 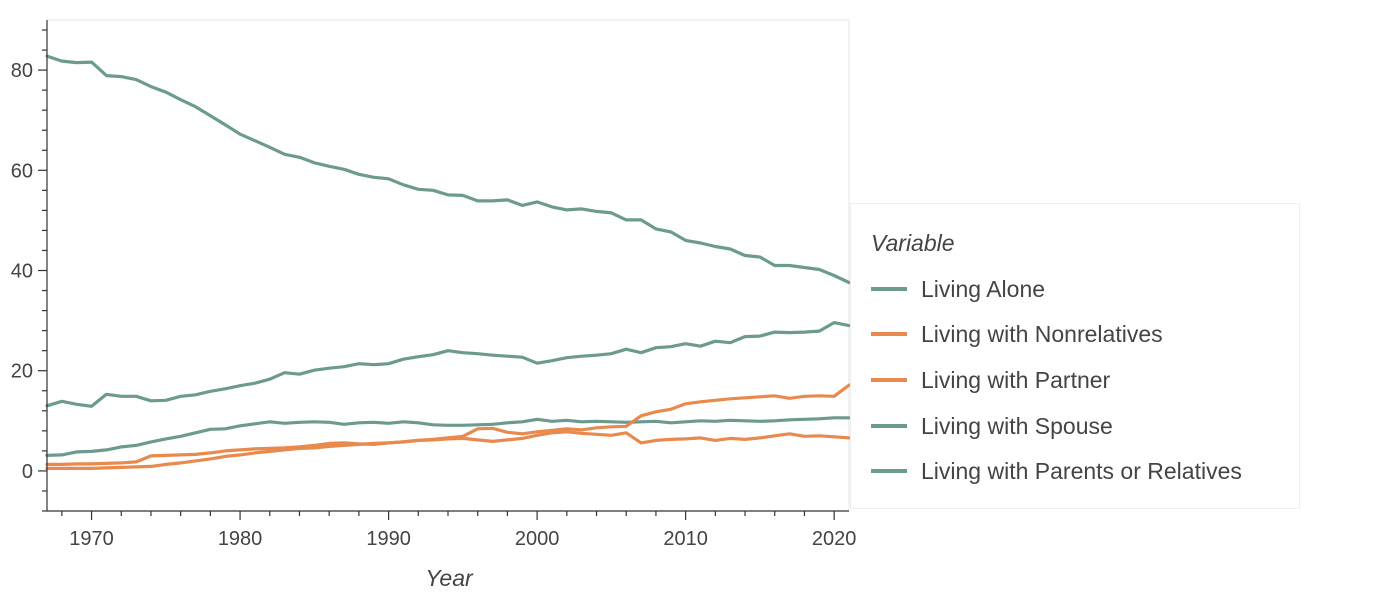 What do you see at coordinates (22, 171) in the screenshot?
I see `y-tick-label: 60` at bounding box center [22, 171].